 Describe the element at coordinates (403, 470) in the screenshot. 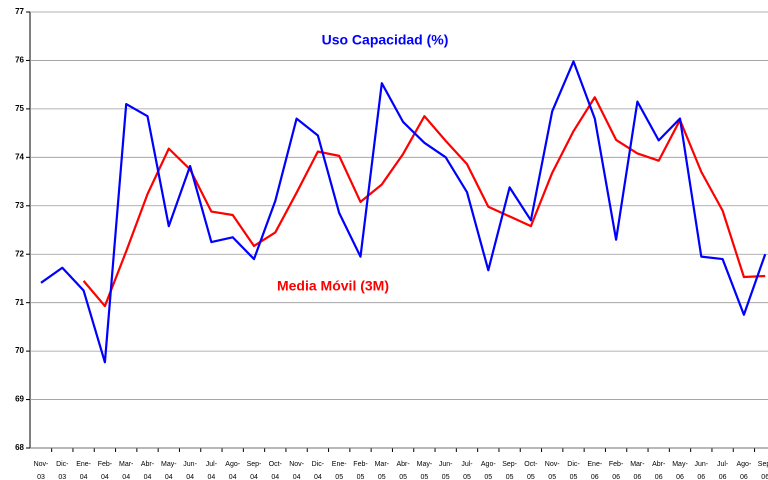

I see `x-tick-label: Abr- 05` at that location.